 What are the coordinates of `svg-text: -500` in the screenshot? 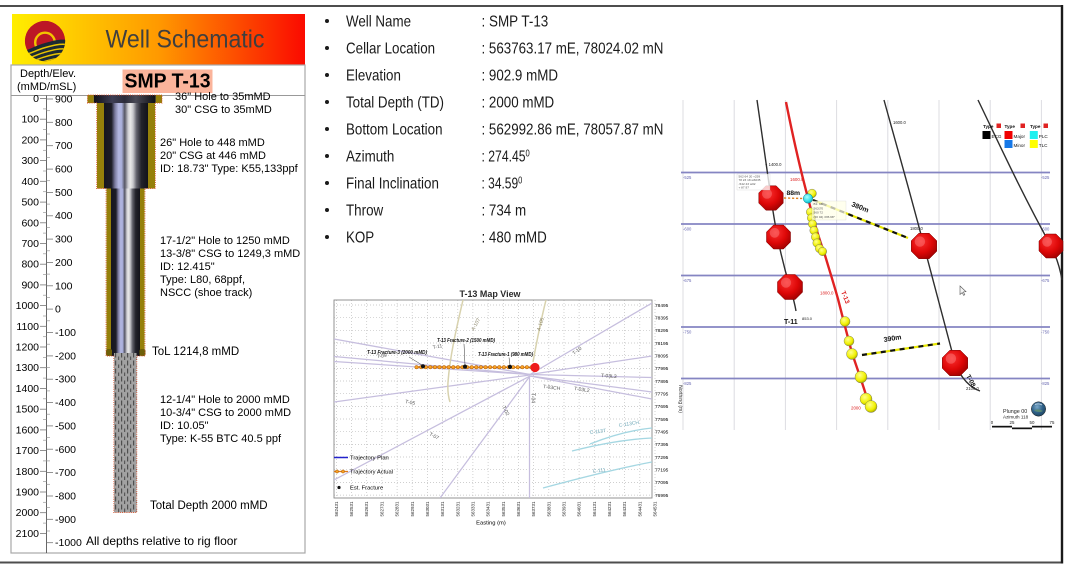 It's located at (65, 426).